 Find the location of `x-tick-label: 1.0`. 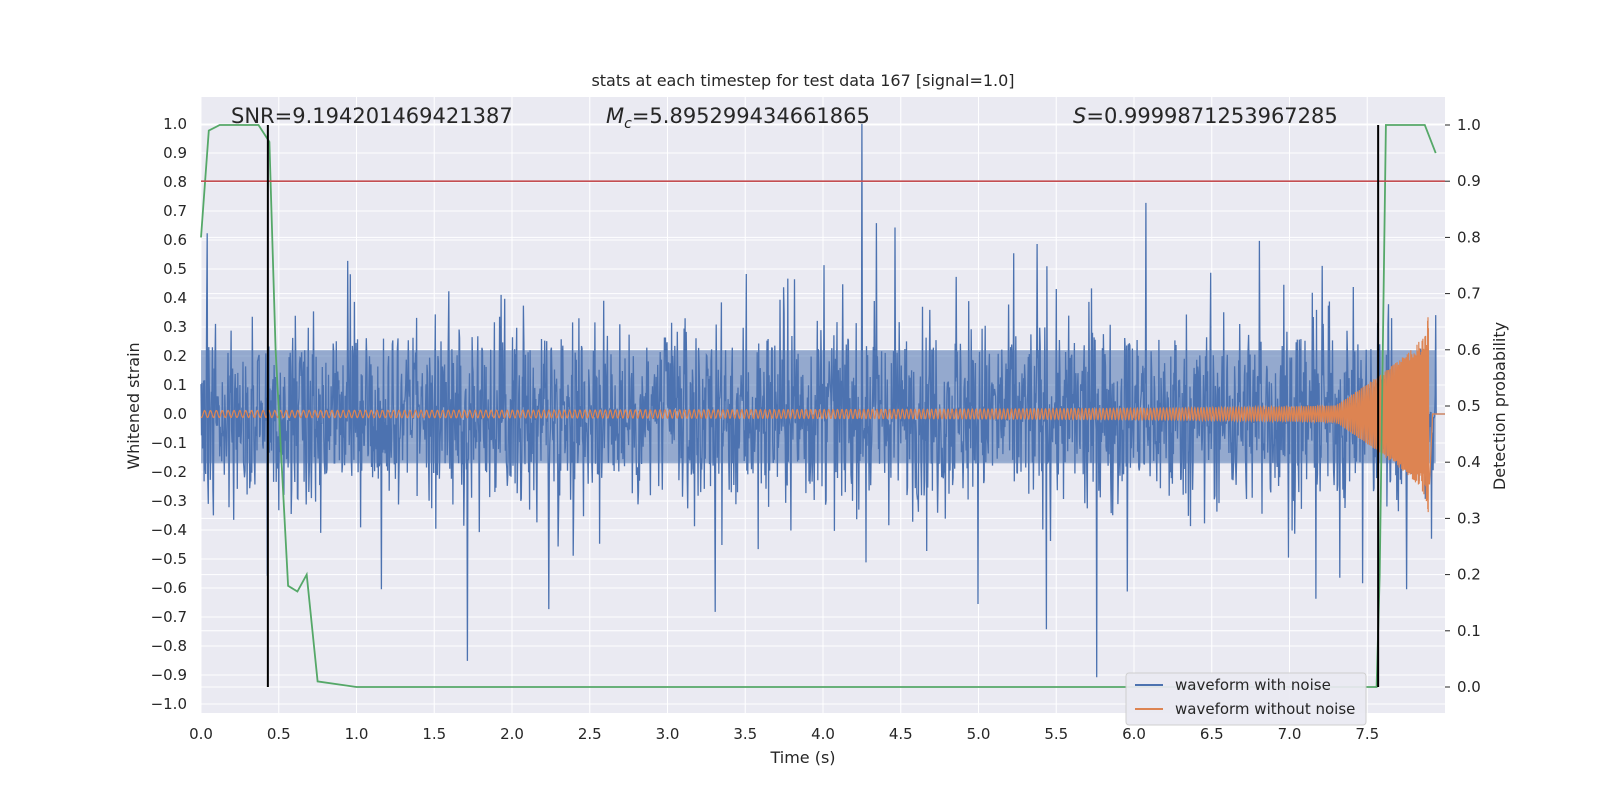

x-tick-label: 1.0 is located at coordinates (357, 734).